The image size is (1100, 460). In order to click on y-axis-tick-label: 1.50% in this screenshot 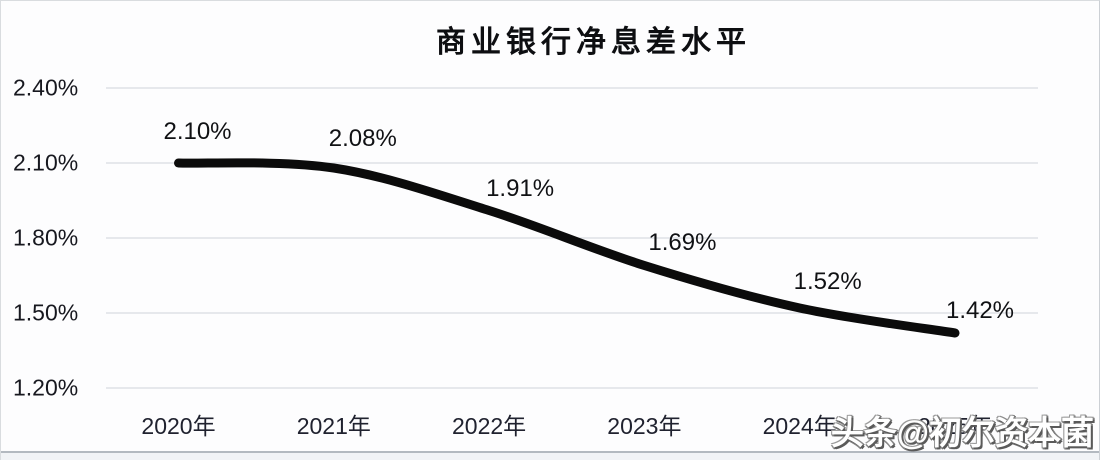, I will do `click(46, 312)`.